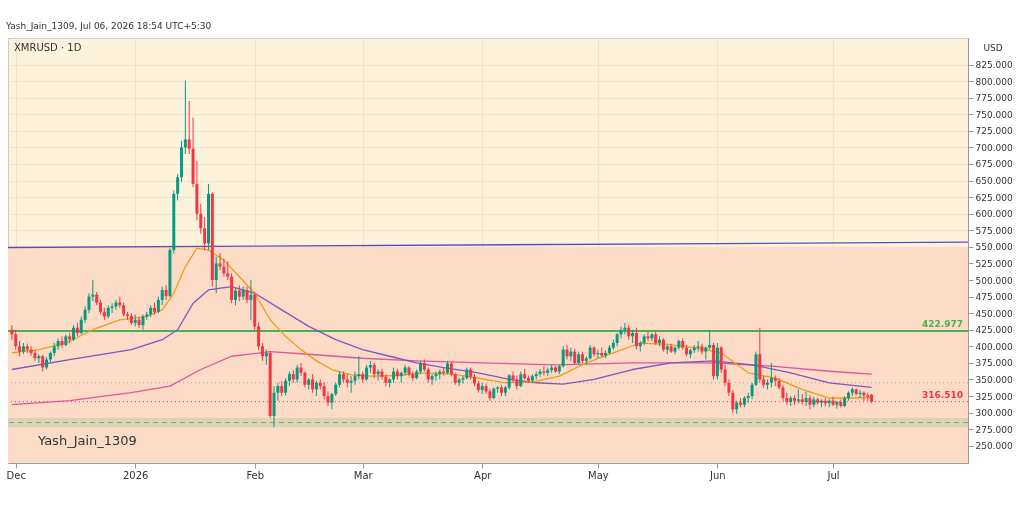  What do you see at coordinates (994, 379) in the screenshot?
I see `y-tick-label: 350.000` at bounding box center [994, 379].